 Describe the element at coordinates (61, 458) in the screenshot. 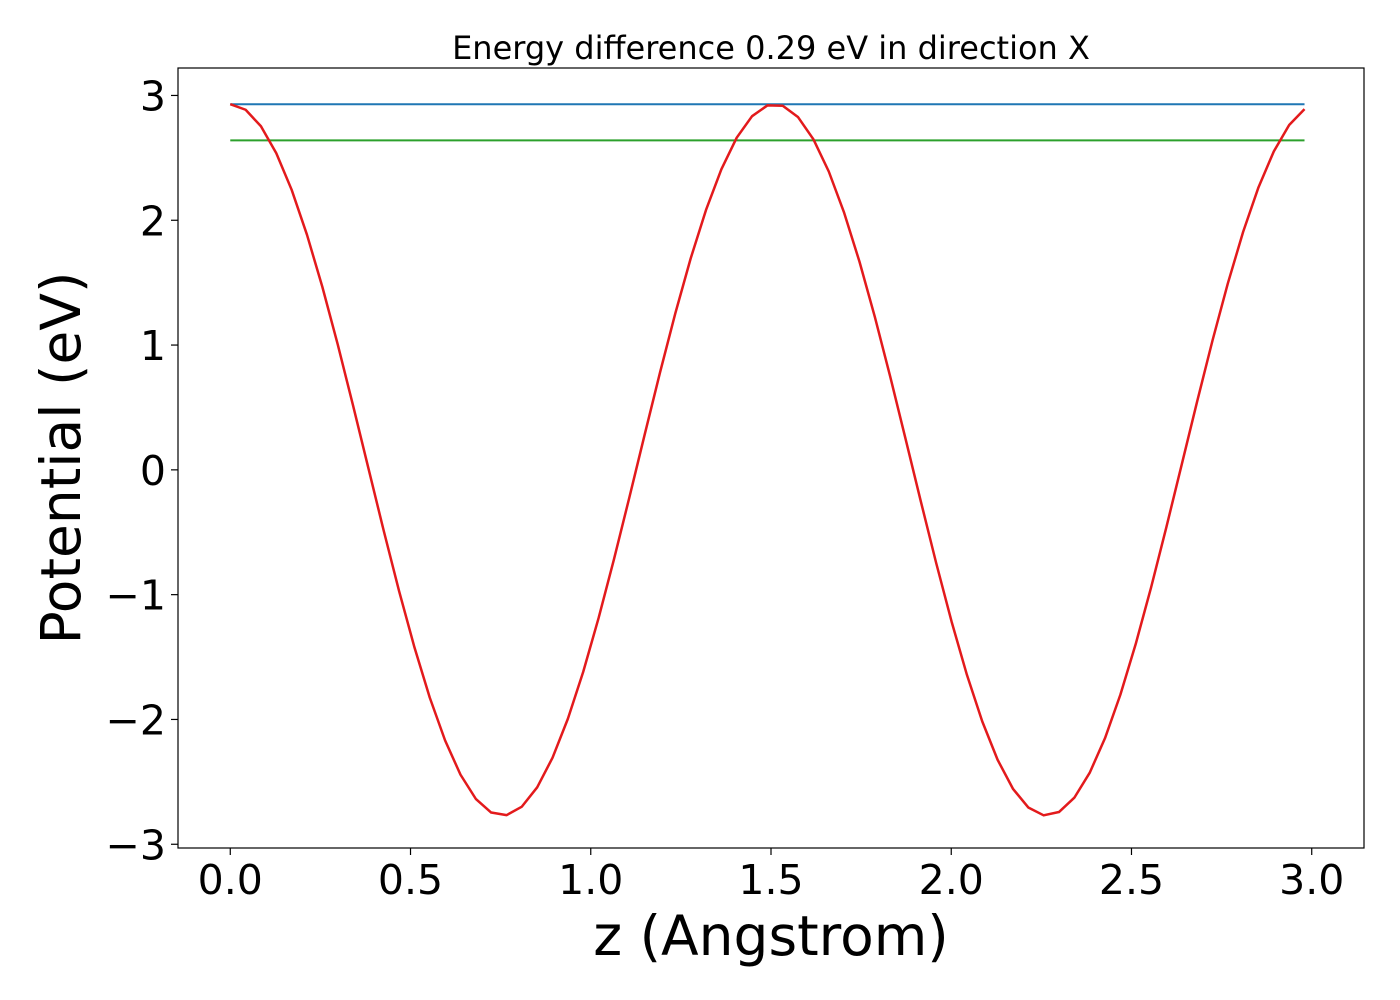

I see `y-axis-label: Potential (eV)` at that location.